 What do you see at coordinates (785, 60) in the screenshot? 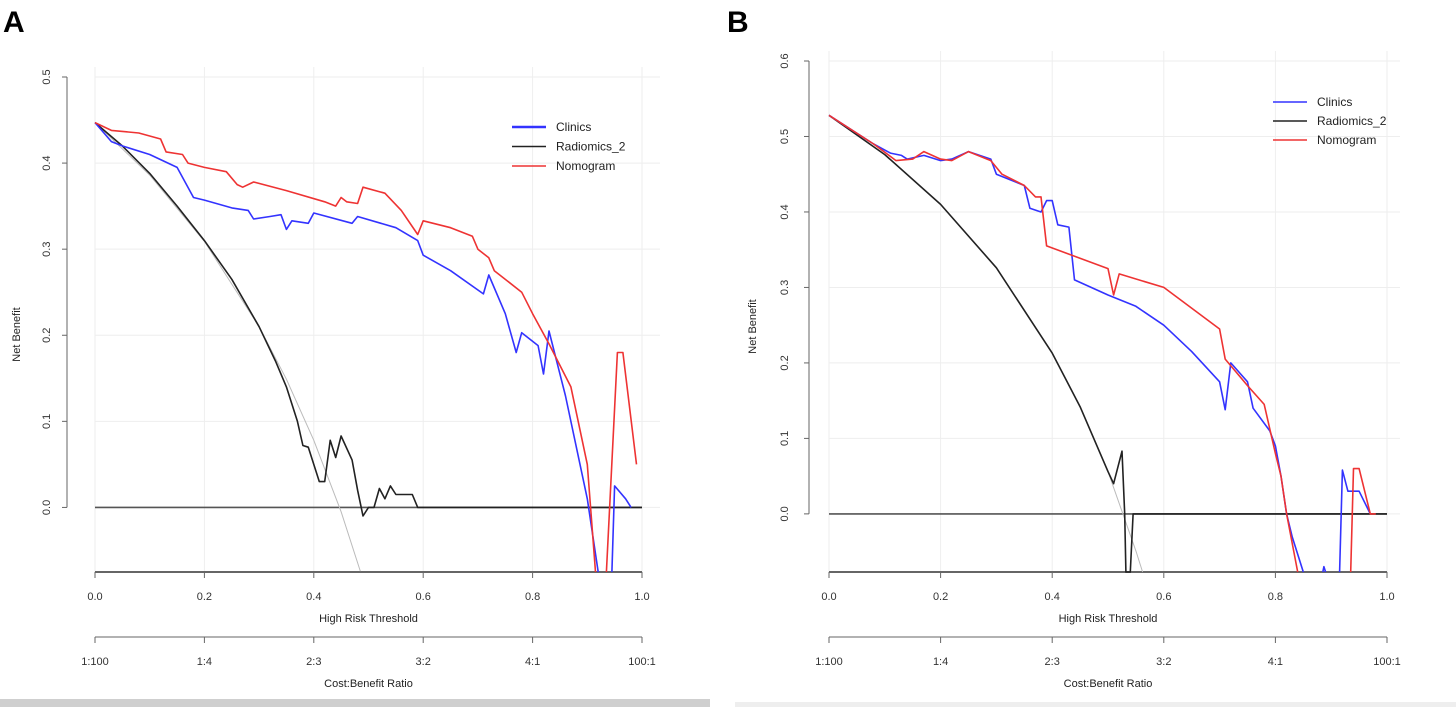
I see `y-tick-label: 0.6` at bounding box center [785, 60].